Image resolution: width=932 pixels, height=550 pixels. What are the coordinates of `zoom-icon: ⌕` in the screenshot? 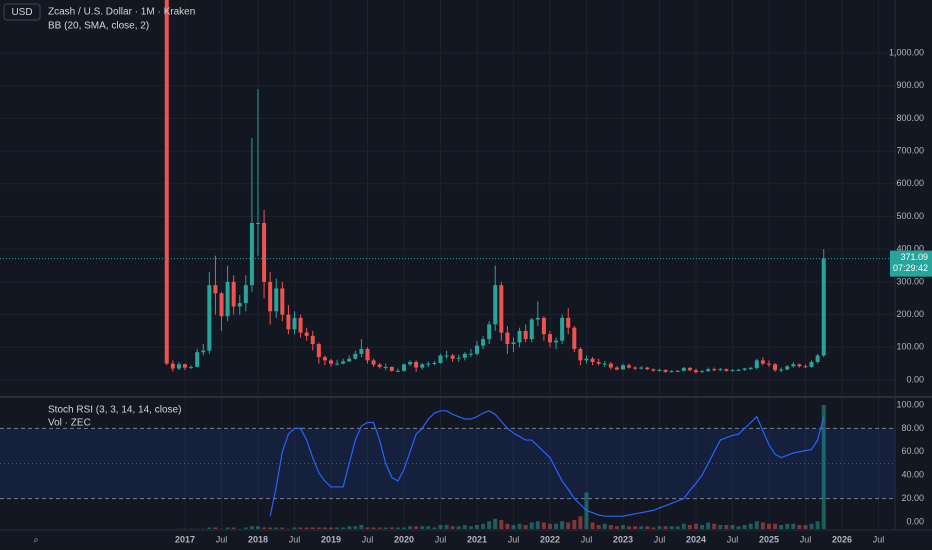 It's located at (35, 539).